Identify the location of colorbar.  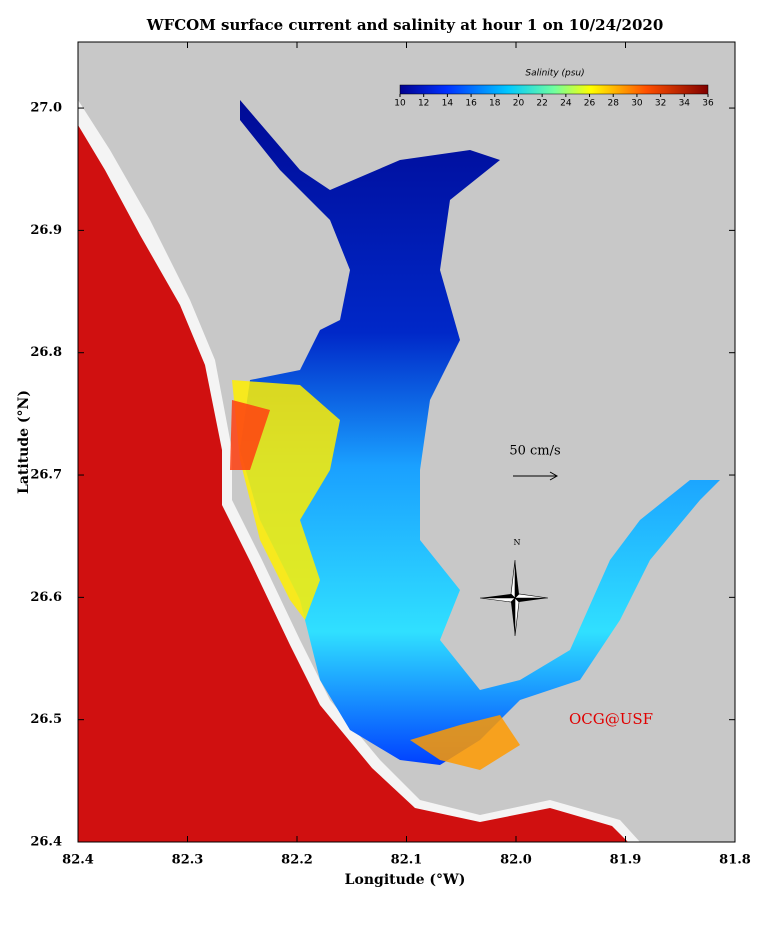
(554, 89).